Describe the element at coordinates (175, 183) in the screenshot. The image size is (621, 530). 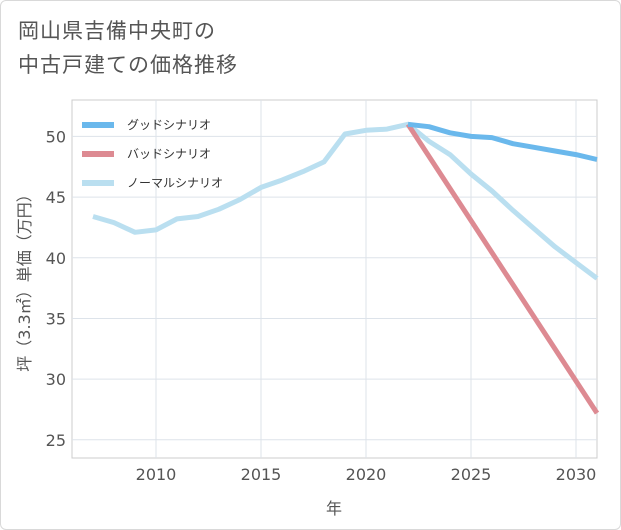
I see `legend-label: ノーマルシナリオ` at that location.